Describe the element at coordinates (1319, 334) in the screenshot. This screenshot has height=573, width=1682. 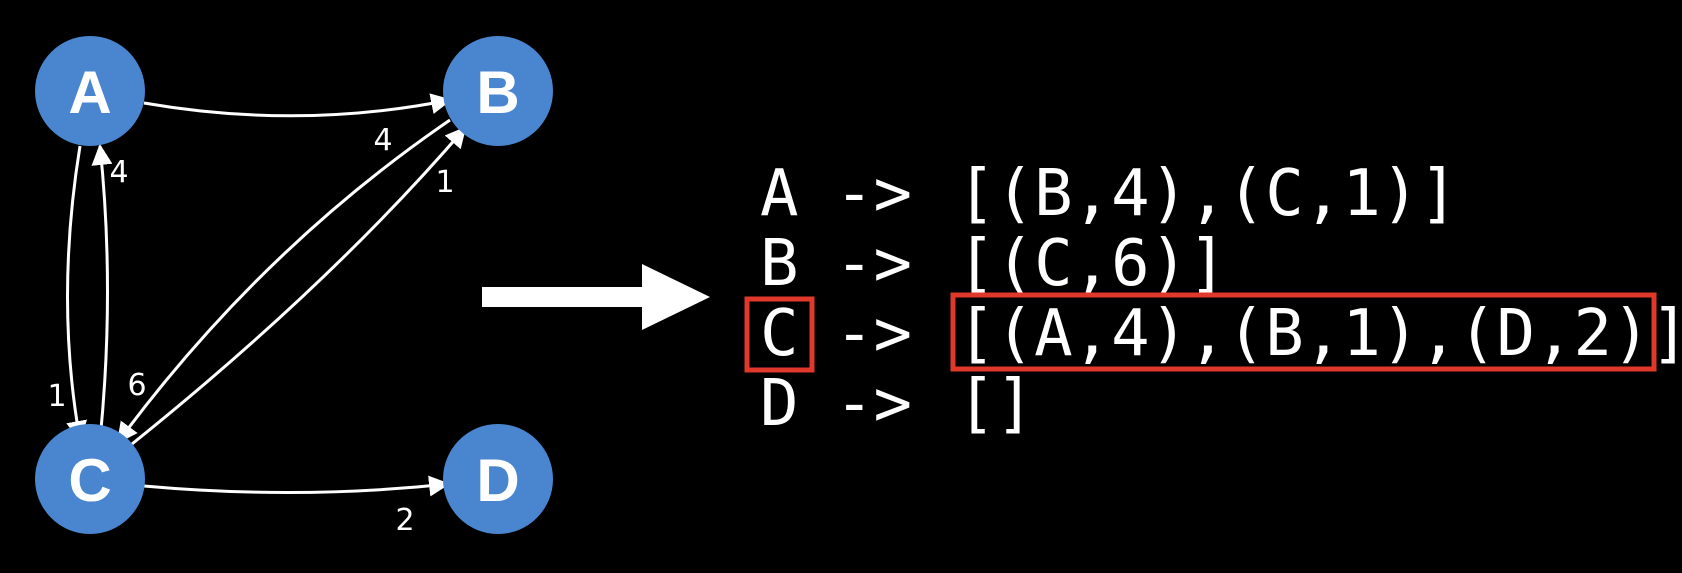
I see `row-c-list: [(A,4),(B,1),(D,2)]` at that location.